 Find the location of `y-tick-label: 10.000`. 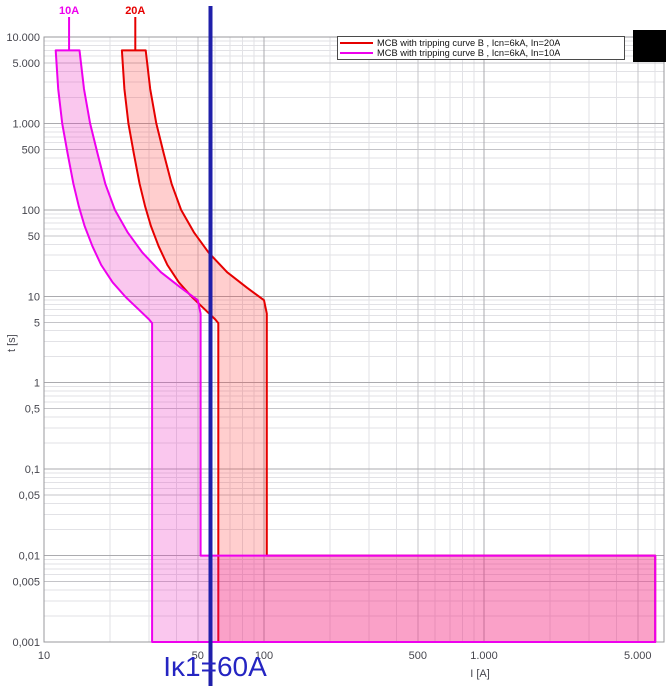

y-tick-label: 10.000 is located at coordinates (23, 38).